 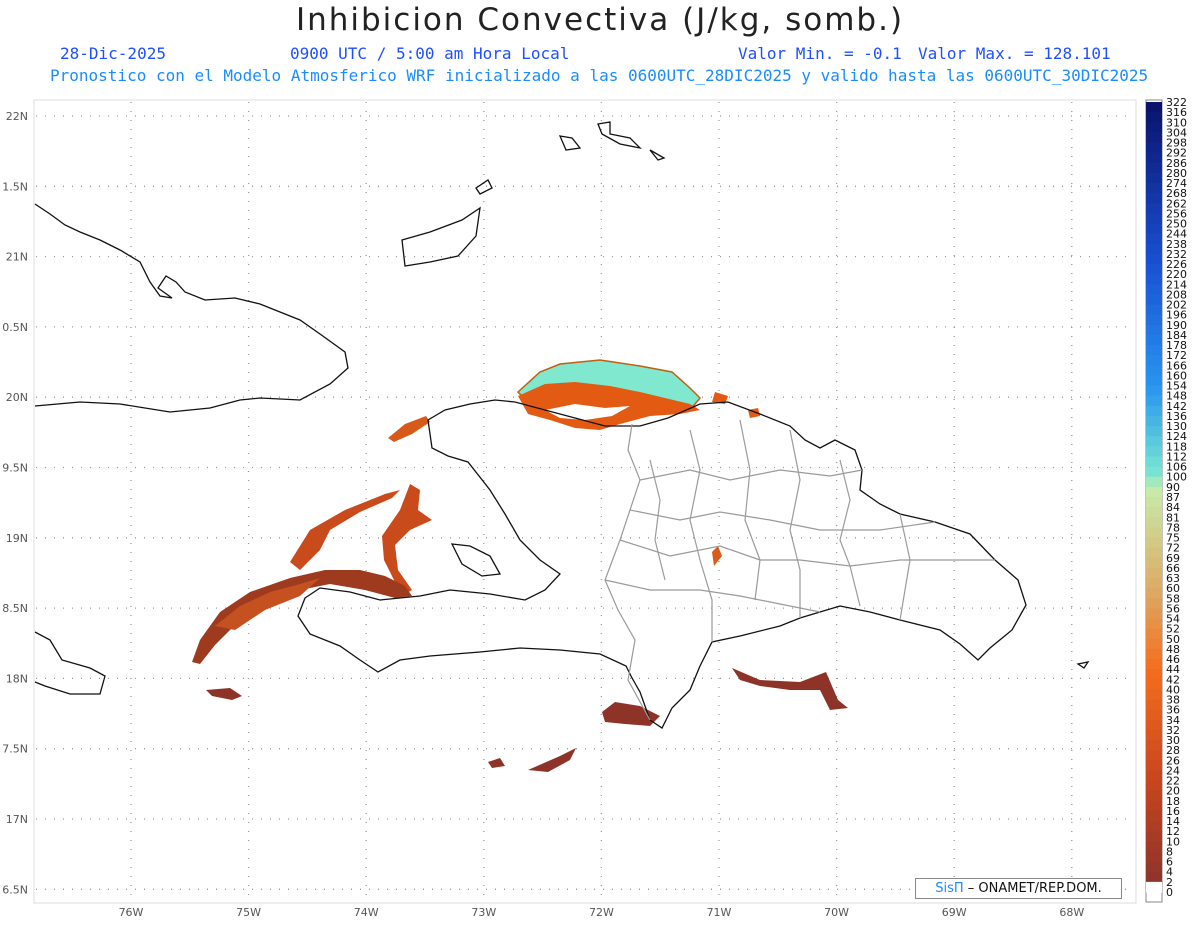 I want to click on colorbar-label: 18, so click(x=1173, y=801).